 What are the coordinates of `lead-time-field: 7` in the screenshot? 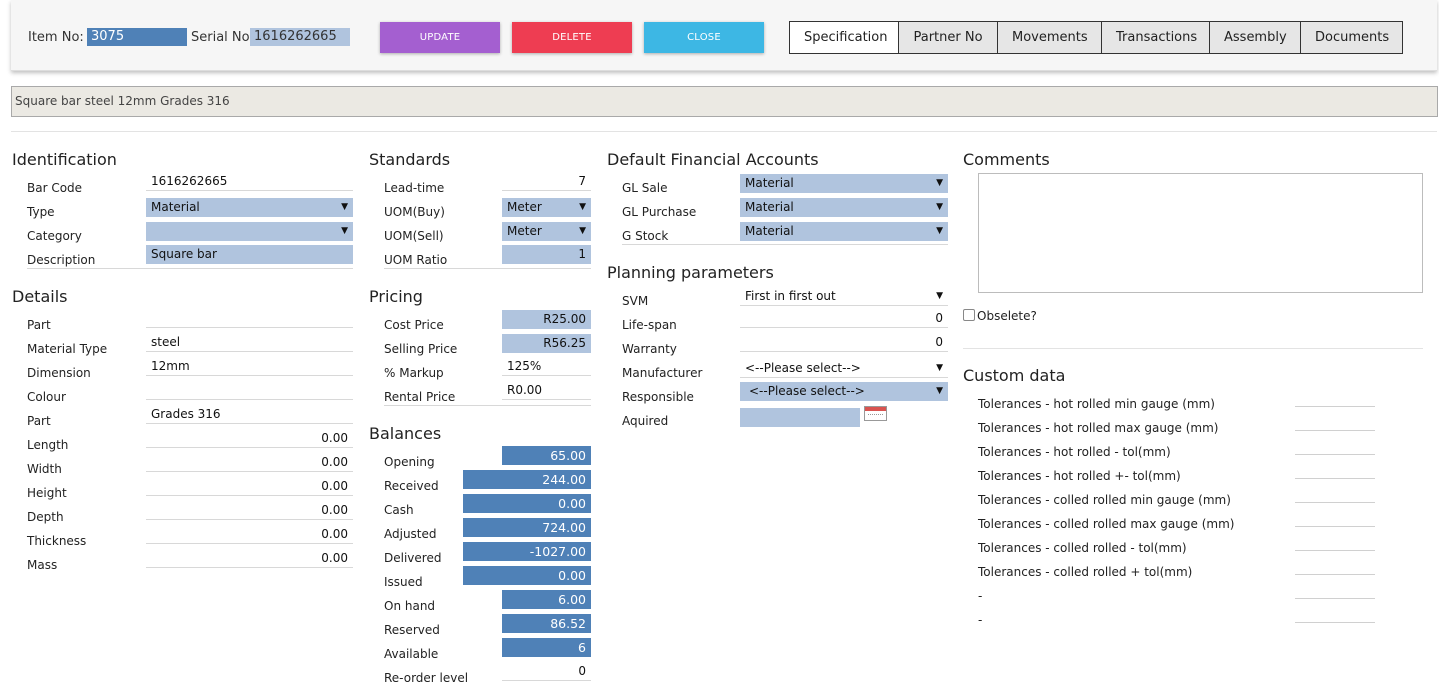 It's located at (546, 181).